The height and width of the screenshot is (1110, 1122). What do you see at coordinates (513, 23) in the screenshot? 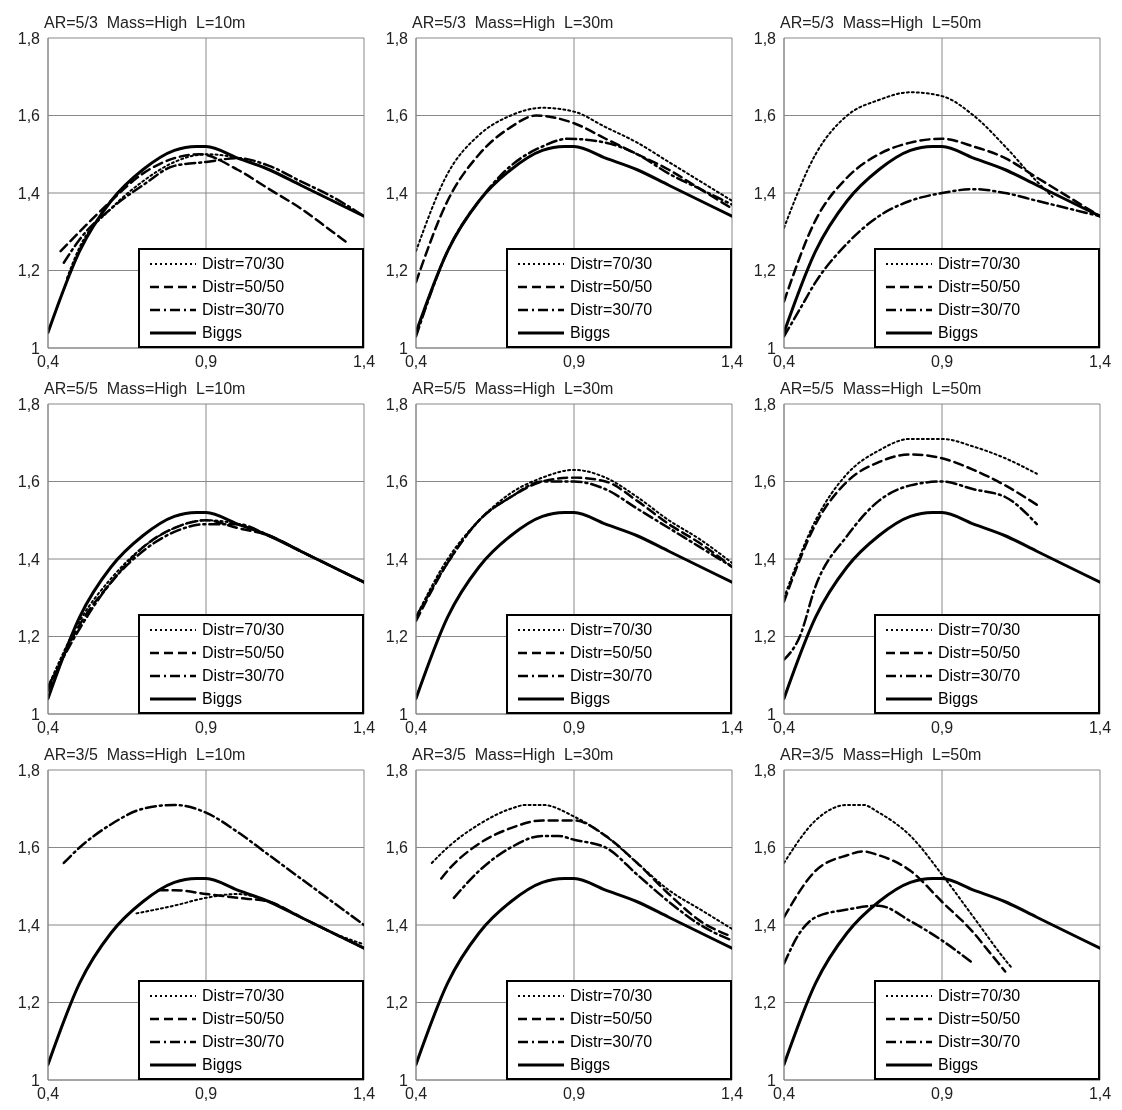
I see `chart-title: AR=5/3 Mass=High L=30m` at bounding box center [513, 23].